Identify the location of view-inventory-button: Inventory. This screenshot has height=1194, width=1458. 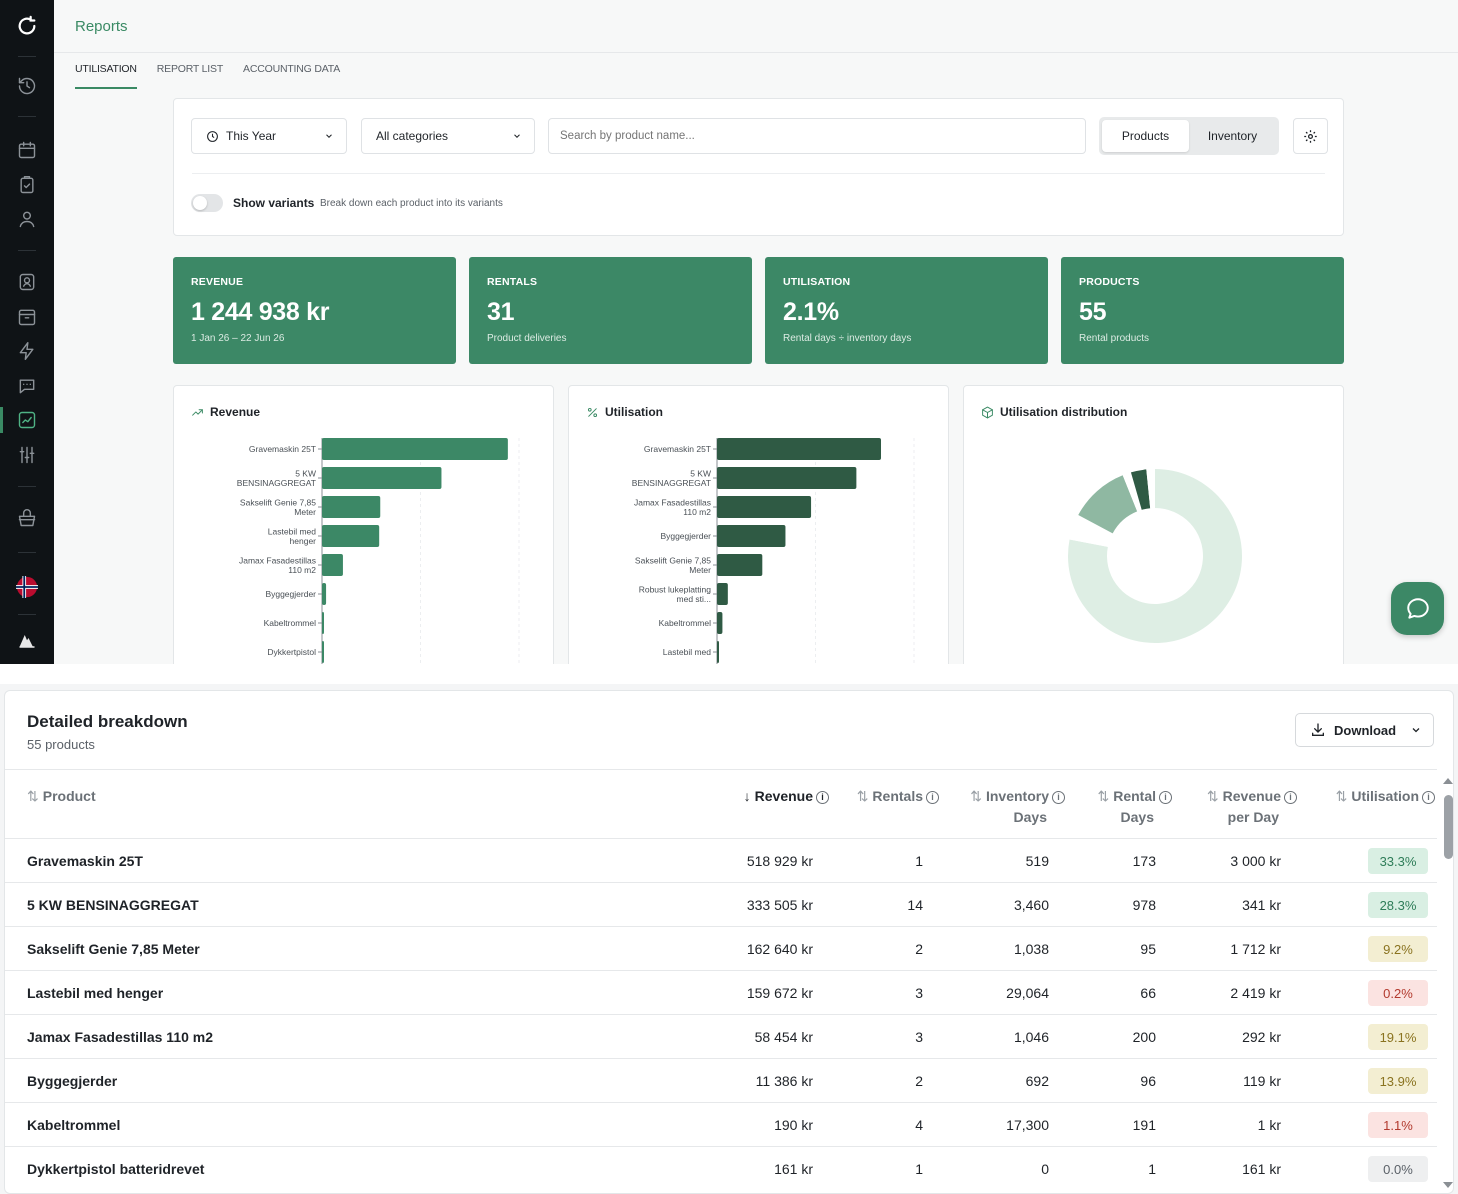
(1232, 136).